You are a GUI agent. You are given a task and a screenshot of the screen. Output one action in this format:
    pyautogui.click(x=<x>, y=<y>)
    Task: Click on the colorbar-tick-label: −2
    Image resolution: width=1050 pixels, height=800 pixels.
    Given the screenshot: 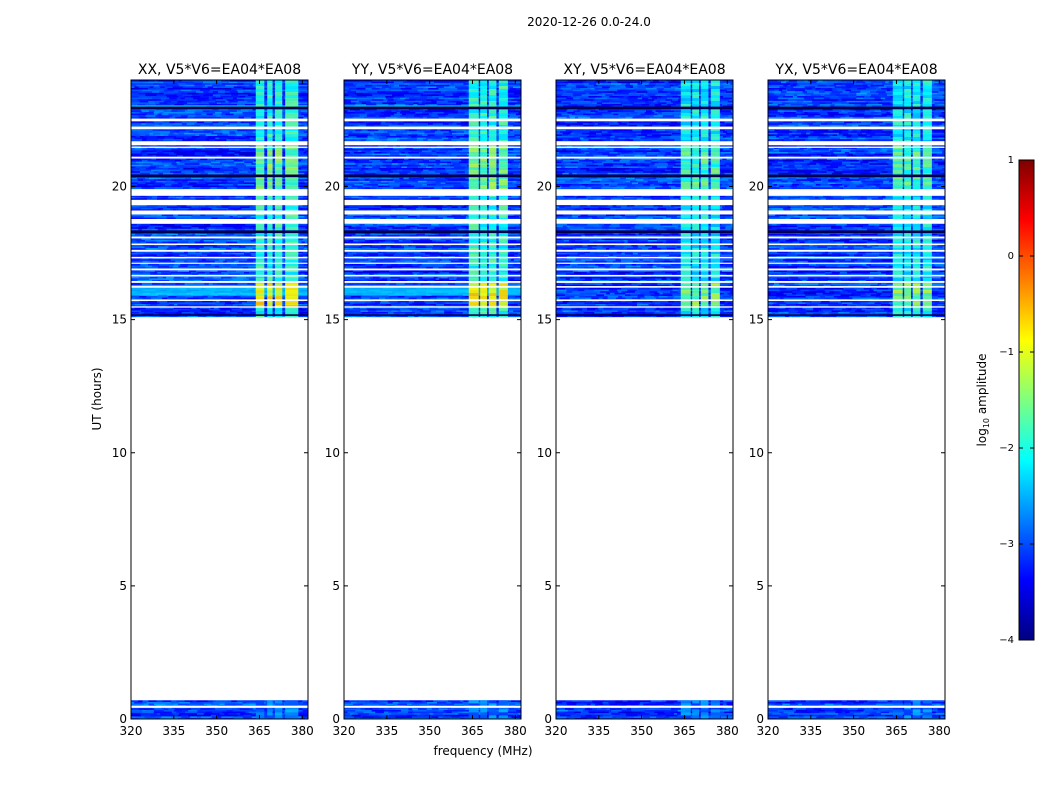 What is the action you would take?
    pyautogui.click(x=1006, y=448)
    